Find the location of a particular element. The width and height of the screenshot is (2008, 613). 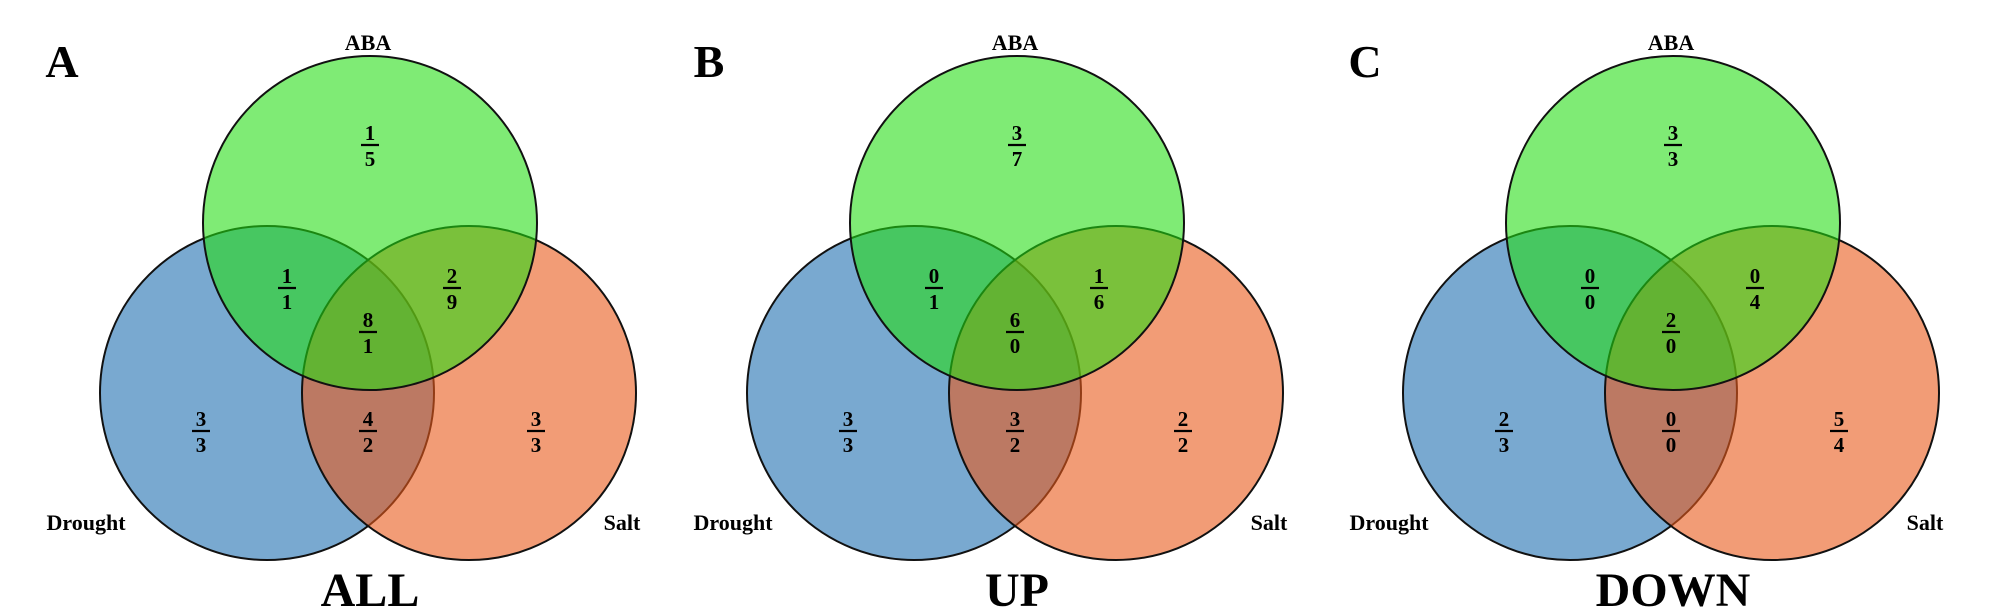

fraction-numerator: 8 is located at coordinates (368, 320).